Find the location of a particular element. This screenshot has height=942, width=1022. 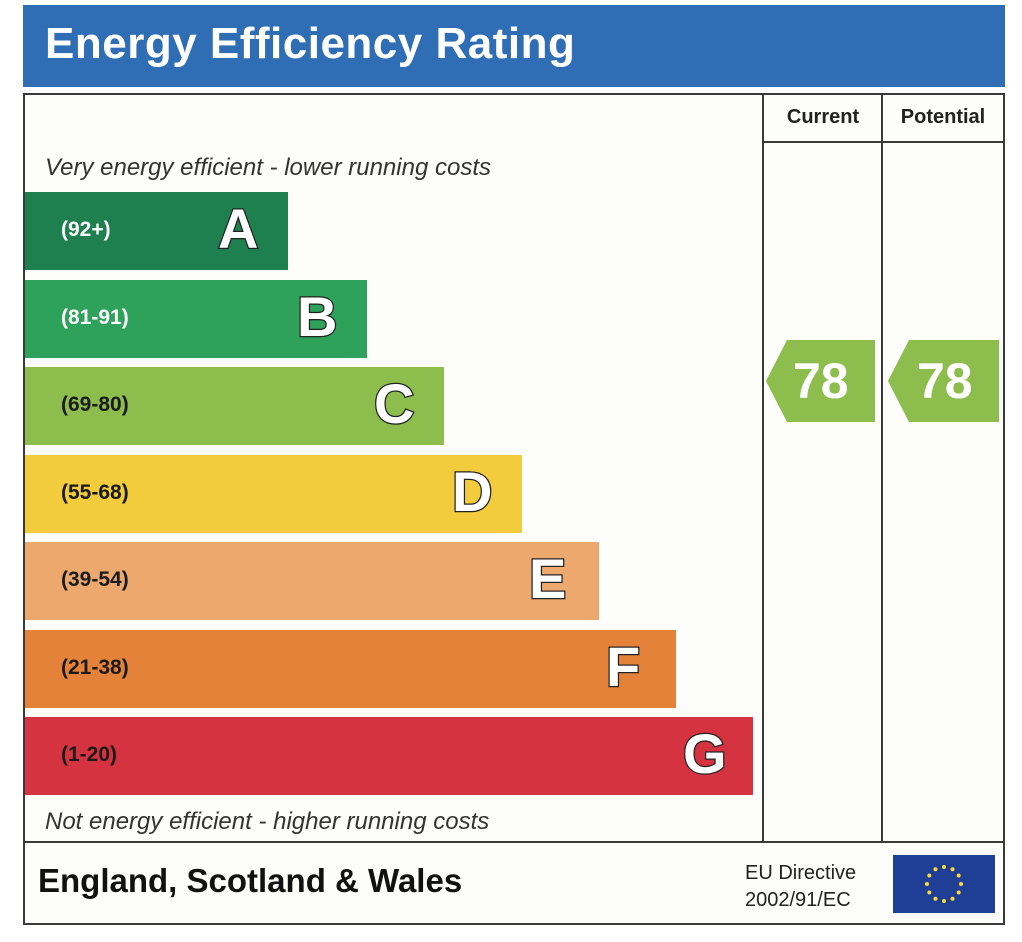

rating-band-d: (55-68) D is located at coordinates (273, 494).